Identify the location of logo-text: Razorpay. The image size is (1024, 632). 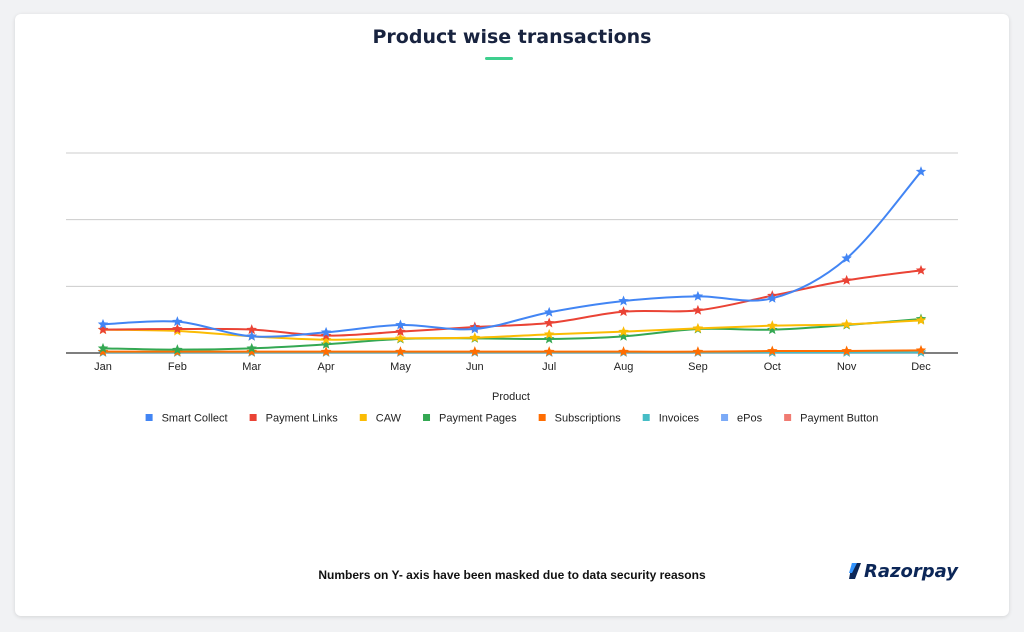
(911, 571).